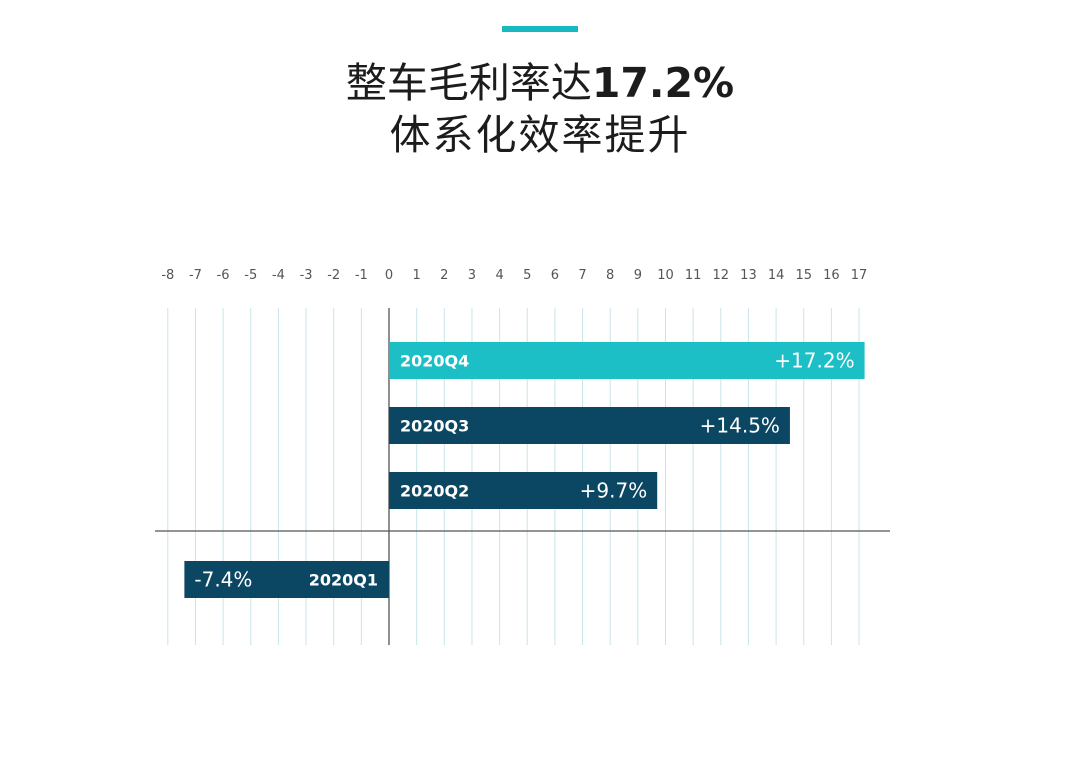 The width and height of the screenshot is (1080, 770). Describe the element at coordinates (831, 275) in the screenshot. I see `x-tick-label: 16` at that location.